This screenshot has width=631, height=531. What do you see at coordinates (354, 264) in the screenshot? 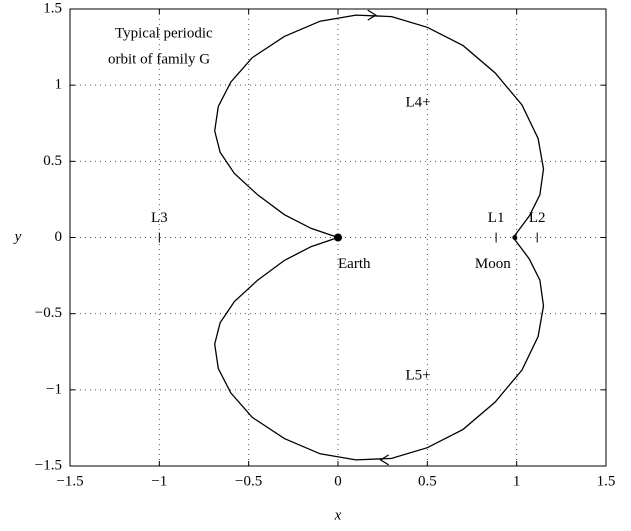
I see `point-label: Earth` at bounding box center [354, 264].